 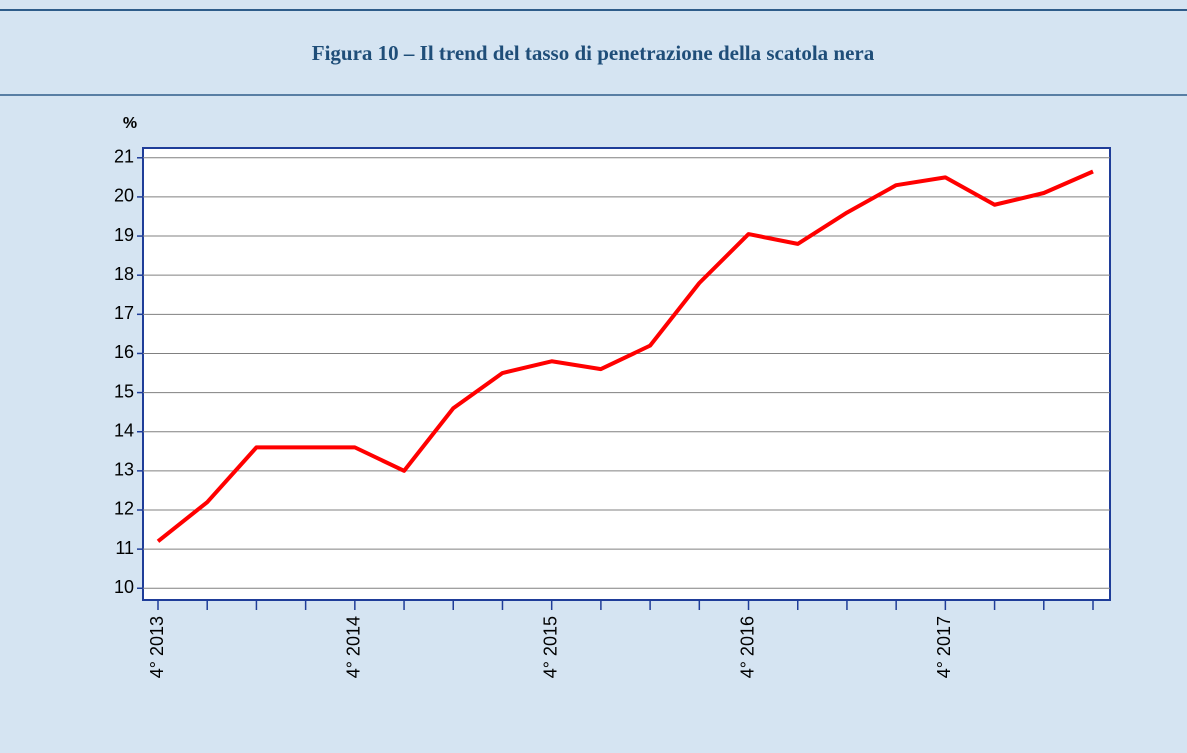 I want to click on y-tick-label: 21, so click(x=124, y=157).